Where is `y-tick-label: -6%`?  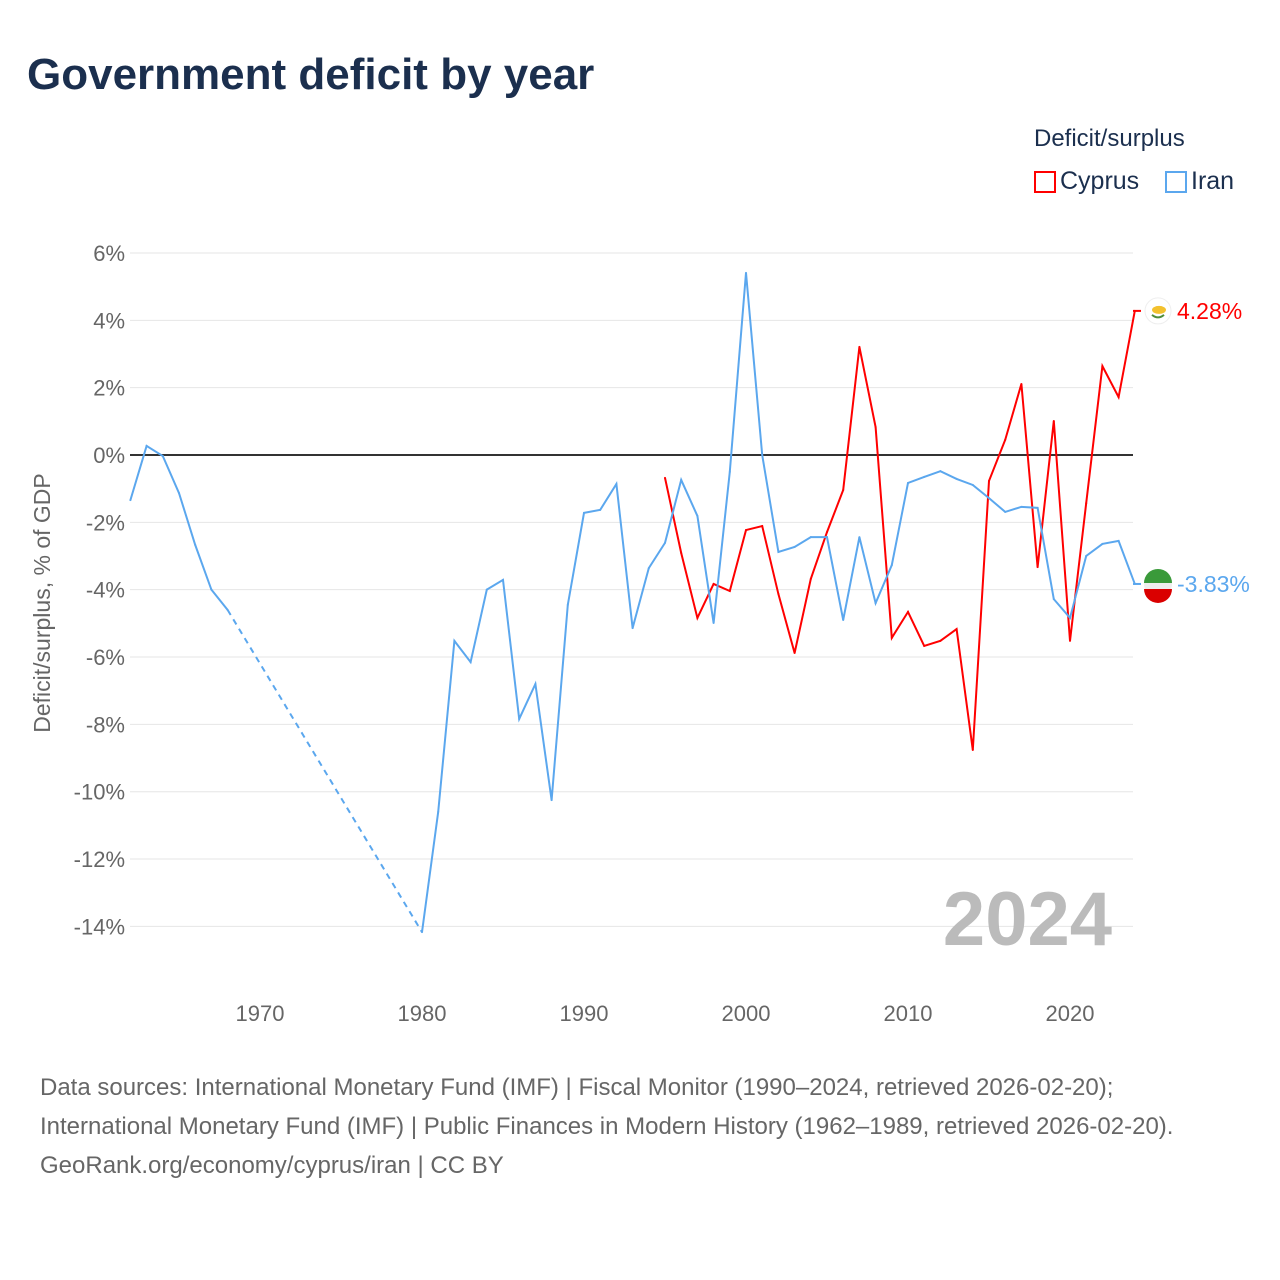
y-tick-label: -6% is located at coordinates (105, 657).